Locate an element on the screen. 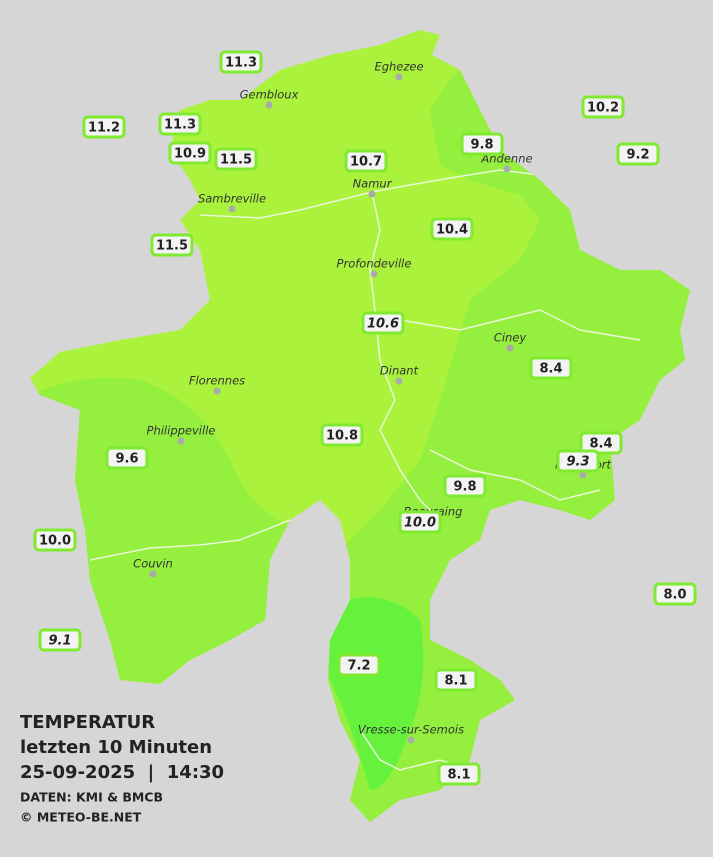 This screenshot has width=713, height=857. station: 11.2 is located at coordinates (104, 127).